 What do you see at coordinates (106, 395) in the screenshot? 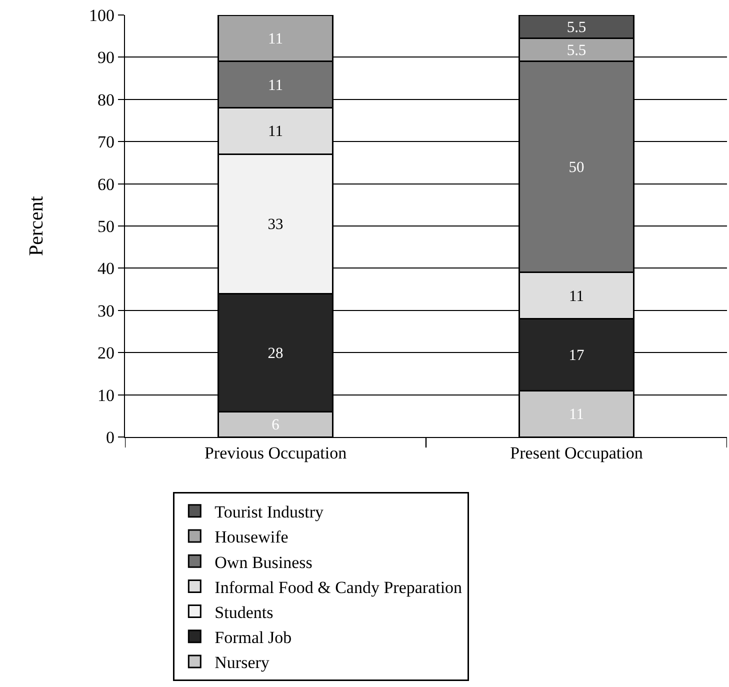
I see `y-tick-label: 10` at bounding box center [106, 395].